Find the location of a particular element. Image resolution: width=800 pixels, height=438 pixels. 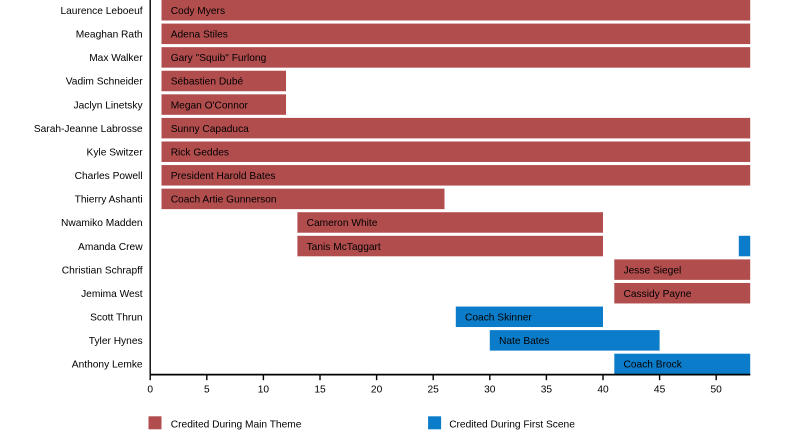

svg-text: Gary "Squib" Furlong is located at coordinates (219, 58).